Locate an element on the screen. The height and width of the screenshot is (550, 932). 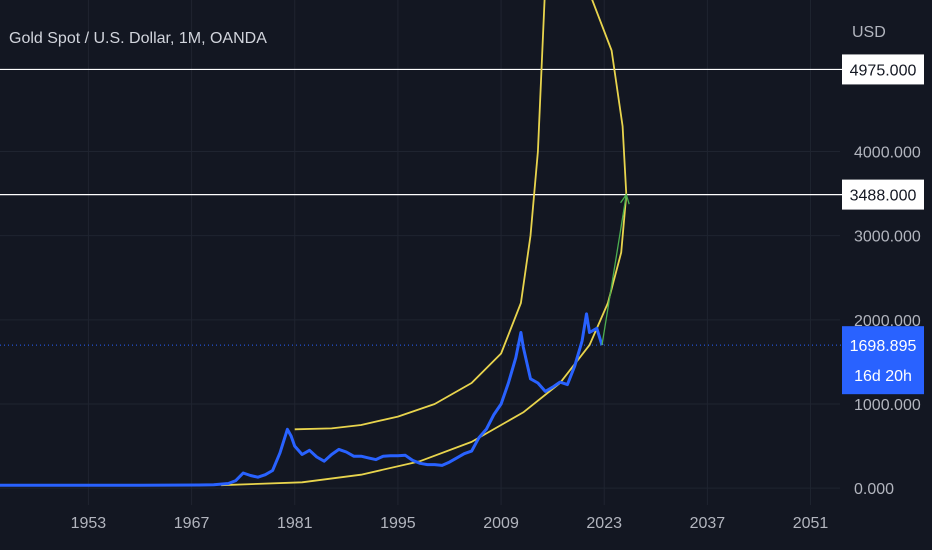
currency-label: USD is located at coordinates (869, 32).